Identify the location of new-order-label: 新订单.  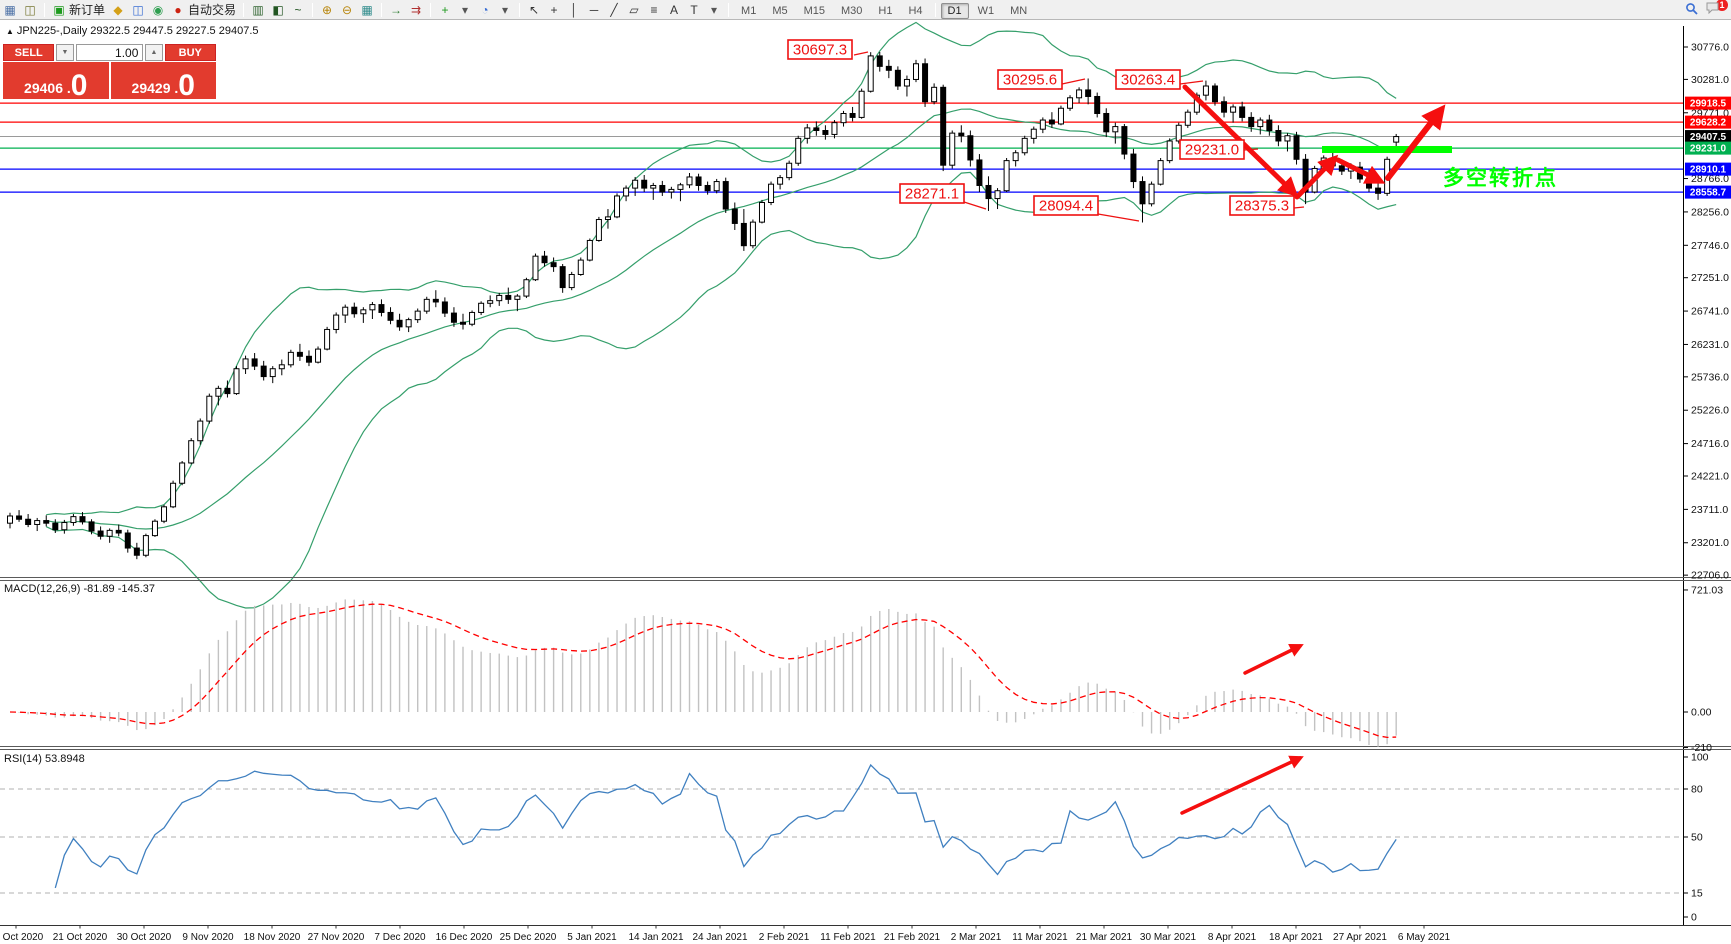
(87, 10).